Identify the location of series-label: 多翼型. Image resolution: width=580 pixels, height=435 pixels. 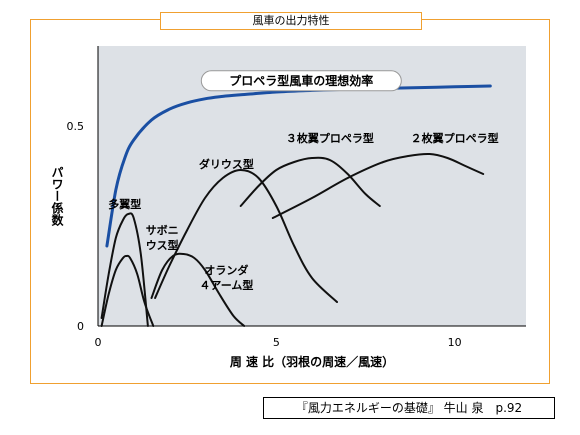
(124, 204).